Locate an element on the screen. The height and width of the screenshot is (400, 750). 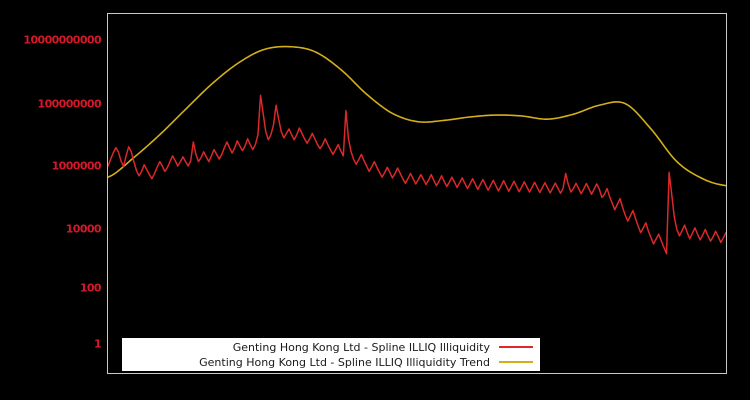
y-tick-label: 100 is located at coordinates (90, 288).